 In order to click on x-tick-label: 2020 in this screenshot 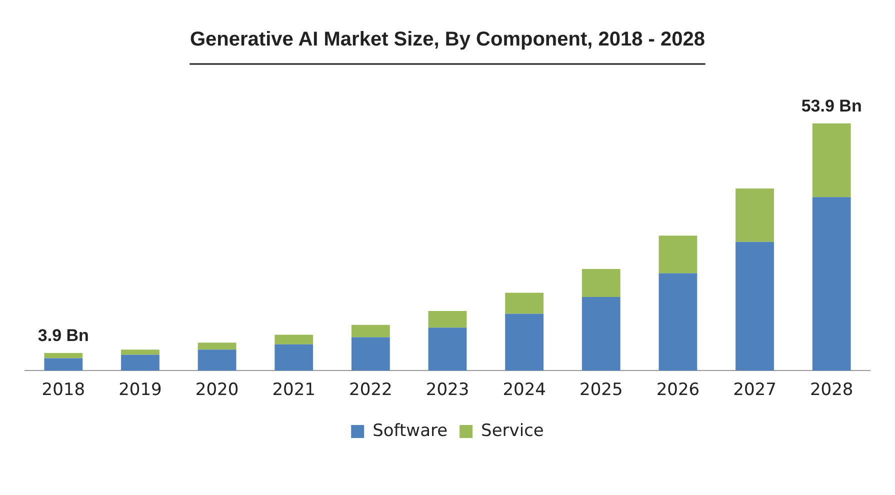, I will do `click(217, 390)`.